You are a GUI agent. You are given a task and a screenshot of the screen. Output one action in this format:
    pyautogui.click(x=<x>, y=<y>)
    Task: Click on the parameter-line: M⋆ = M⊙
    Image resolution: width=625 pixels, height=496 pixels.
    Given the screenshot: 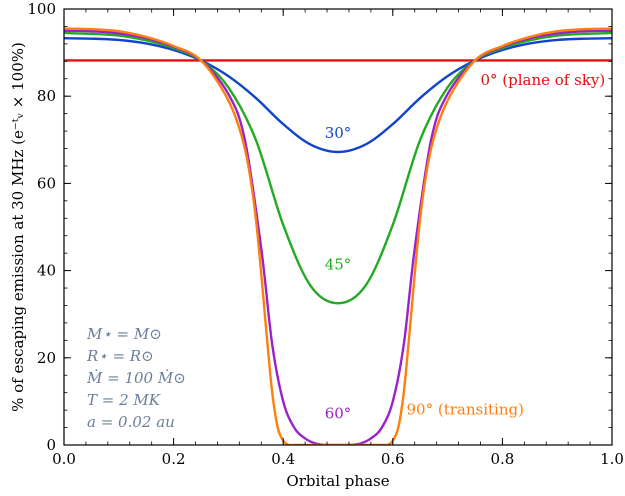 What is the action you would take?
    pyautogui.click(x=124, y=334)
    